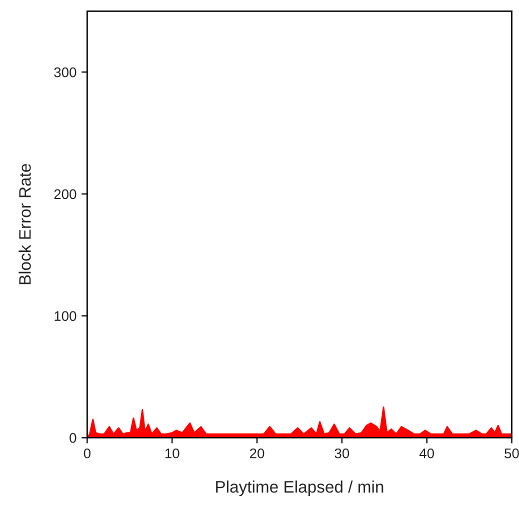 The width and height of the screenshot is (519, 506). What do you see at coordinates (87, 453) in the screenshot?
I see `x-tick-label: 0` at bounding box center [87, 453].